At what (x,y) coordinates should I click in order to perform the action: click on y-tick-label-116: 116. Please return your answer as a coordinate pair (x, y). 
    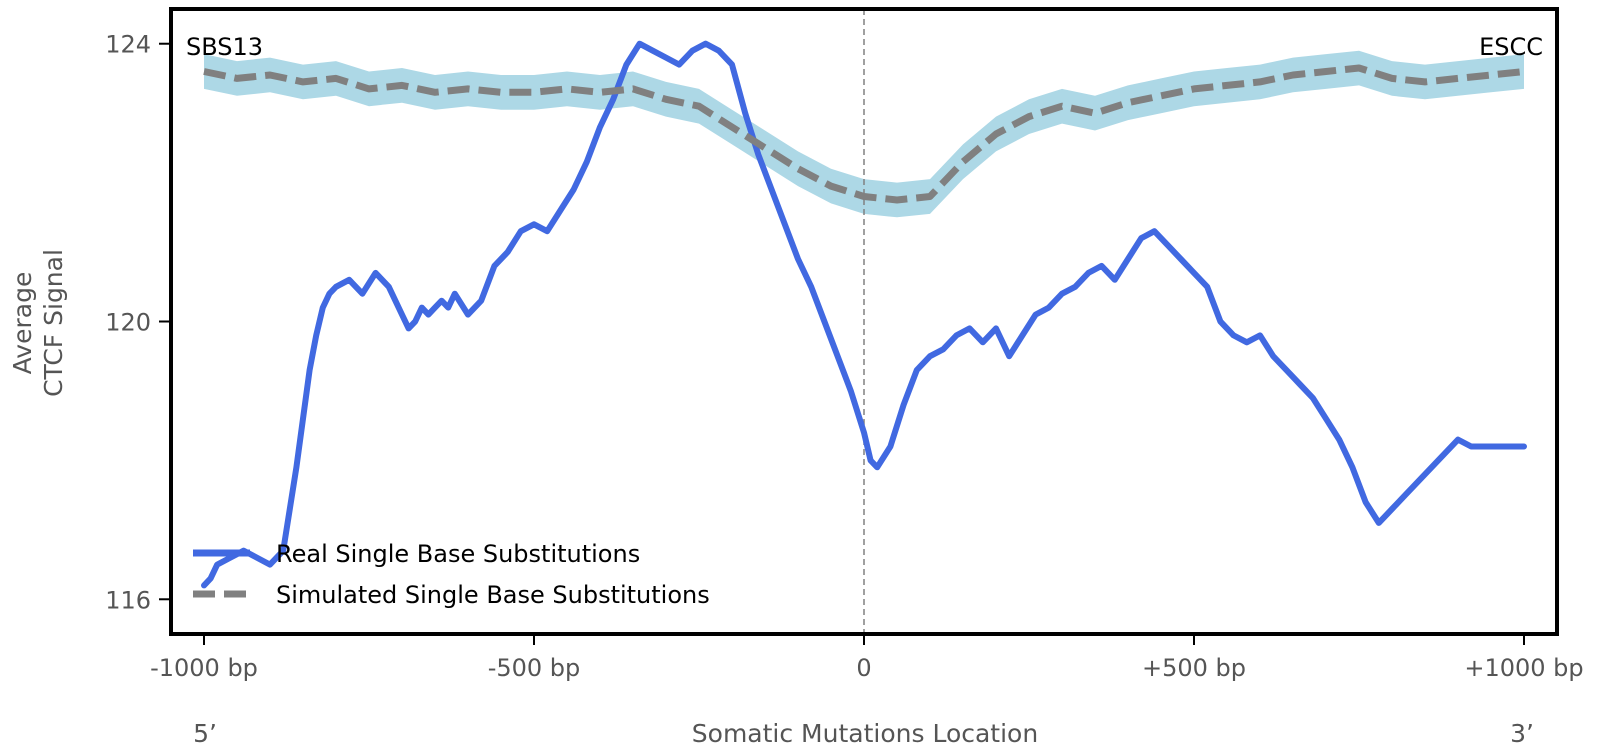
    Looking at the image, I should click on (128, 600).